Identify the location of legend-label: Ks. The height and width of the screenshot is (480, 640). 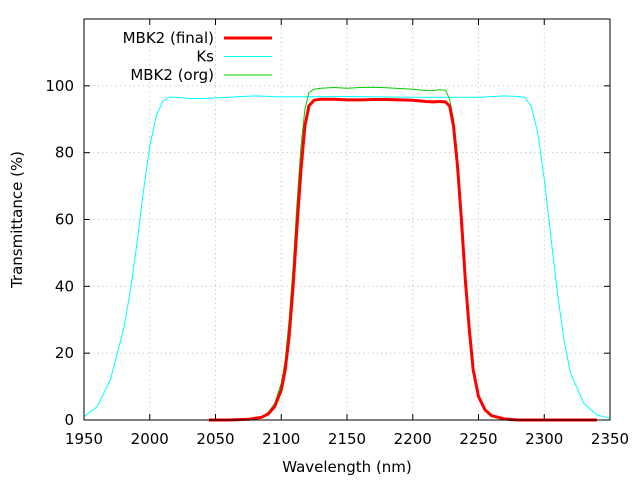
(205, 57).